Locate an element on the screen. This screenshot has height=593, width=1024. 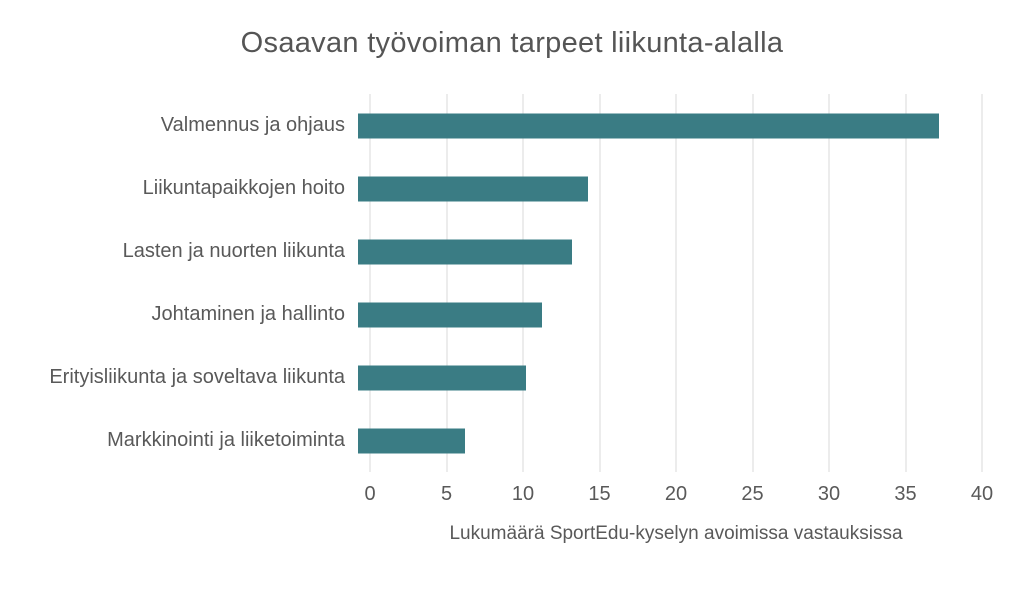
x-axis: 0 5 10 15 20 25 30 35 40 is located at coordinates (678, 495).